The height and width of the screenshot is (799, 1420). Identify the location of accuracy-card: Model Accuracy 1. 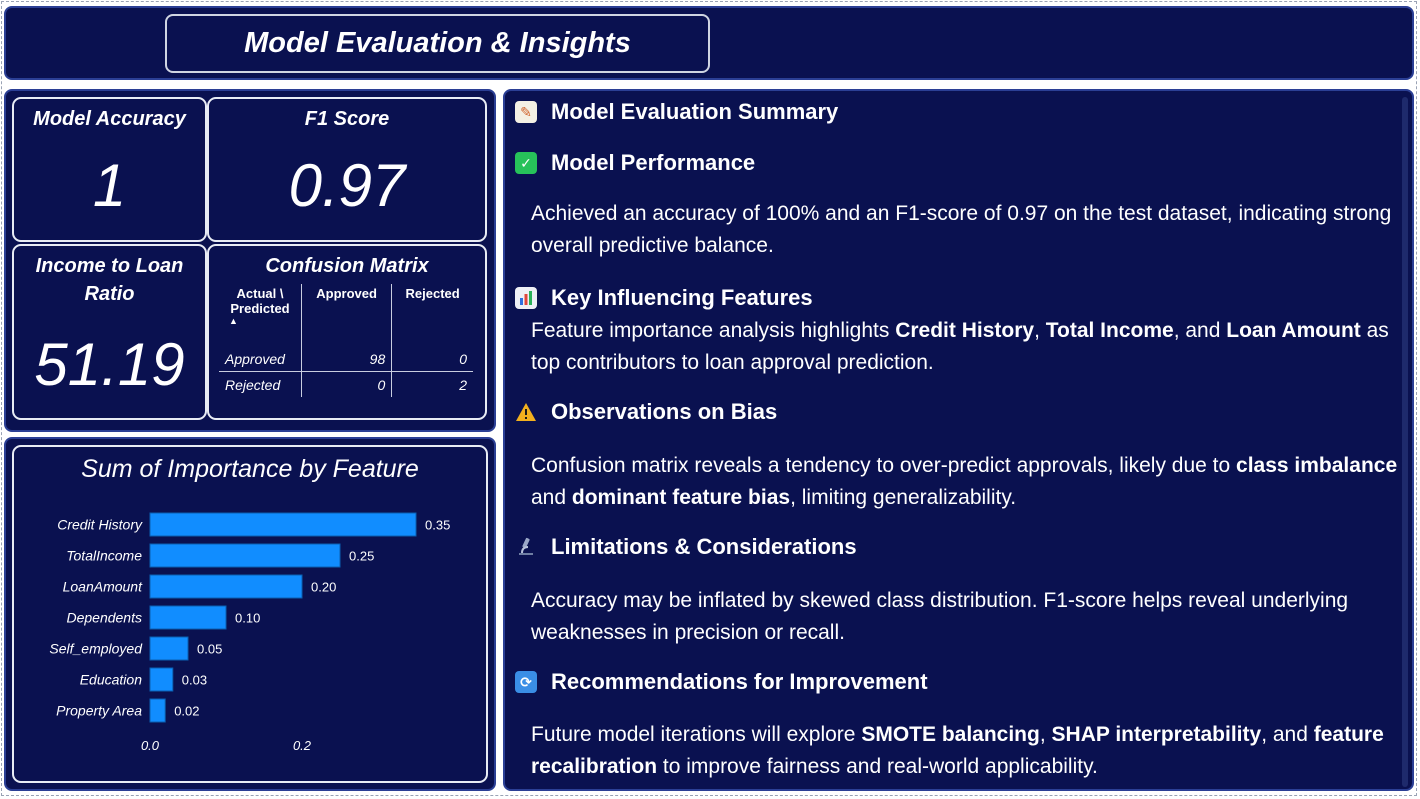
(109, 169).